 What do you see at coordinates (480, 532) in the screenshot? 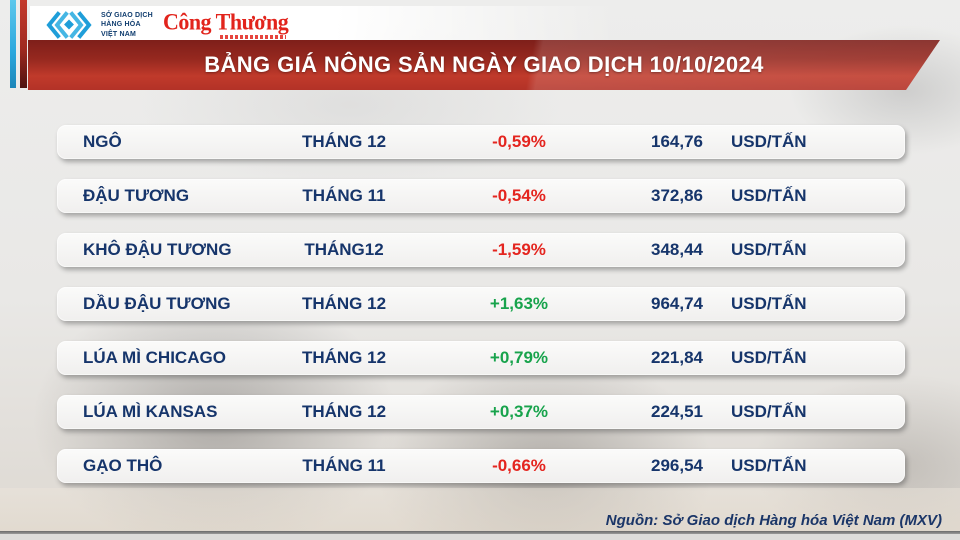
I see `bottom-divider-line` at bounding box center [480, 532].